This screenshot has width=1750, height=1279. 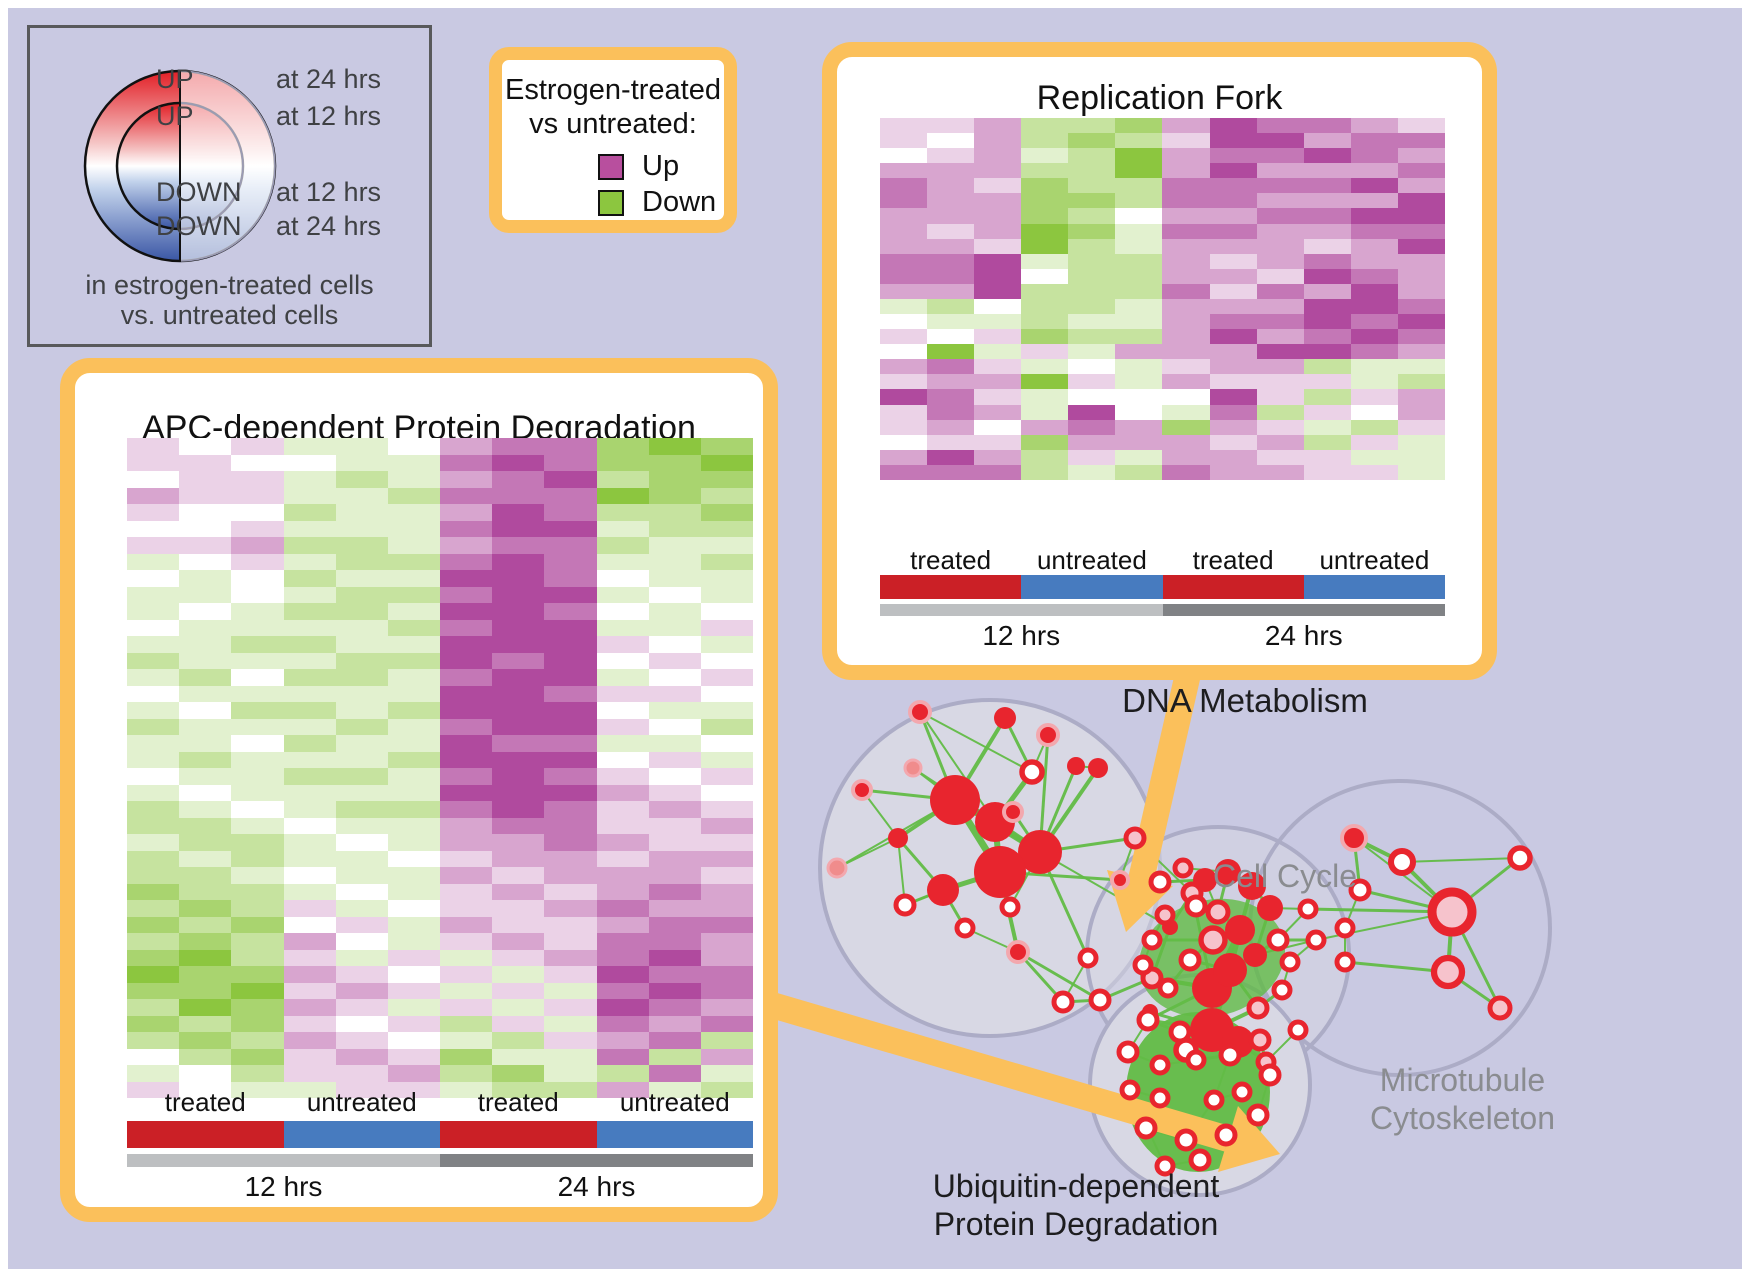 What do you see at coordinates (361, 1134) in the screenshot?
I see `treatment-bar-segment` at bounding box center [361, 1134].